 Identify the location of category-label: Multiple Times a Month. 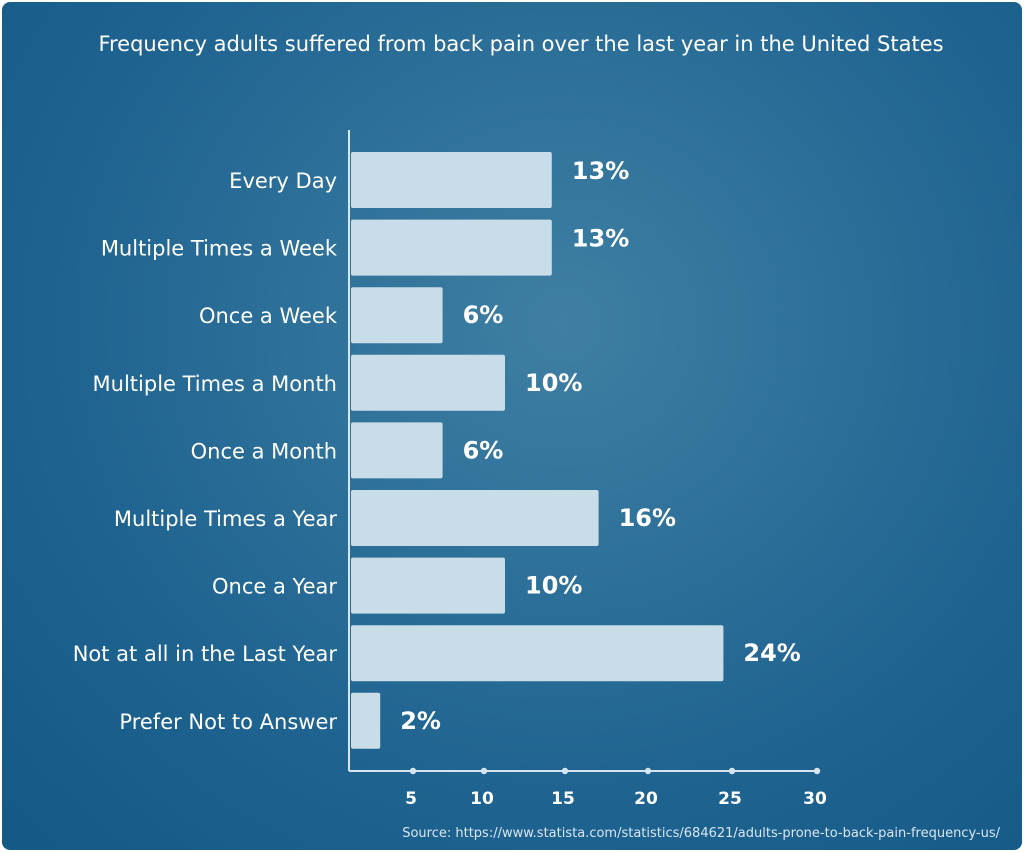
(215, 384).